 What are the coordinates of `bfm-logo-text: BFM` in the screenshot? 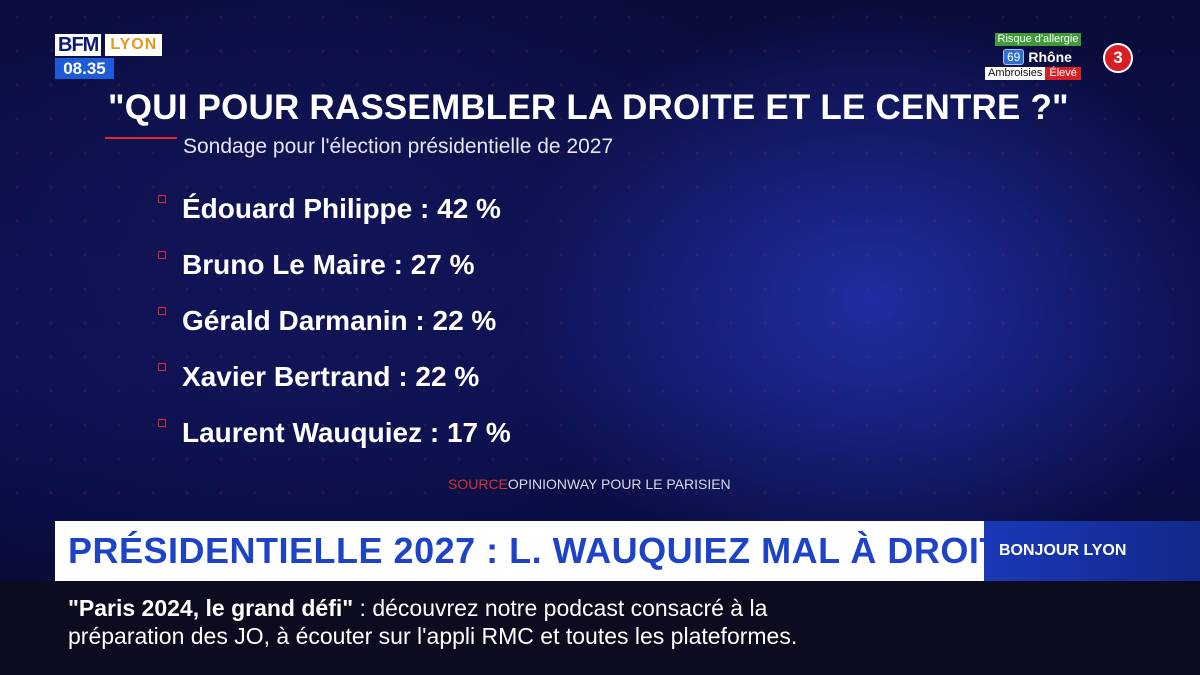 It's located at (78, 45).